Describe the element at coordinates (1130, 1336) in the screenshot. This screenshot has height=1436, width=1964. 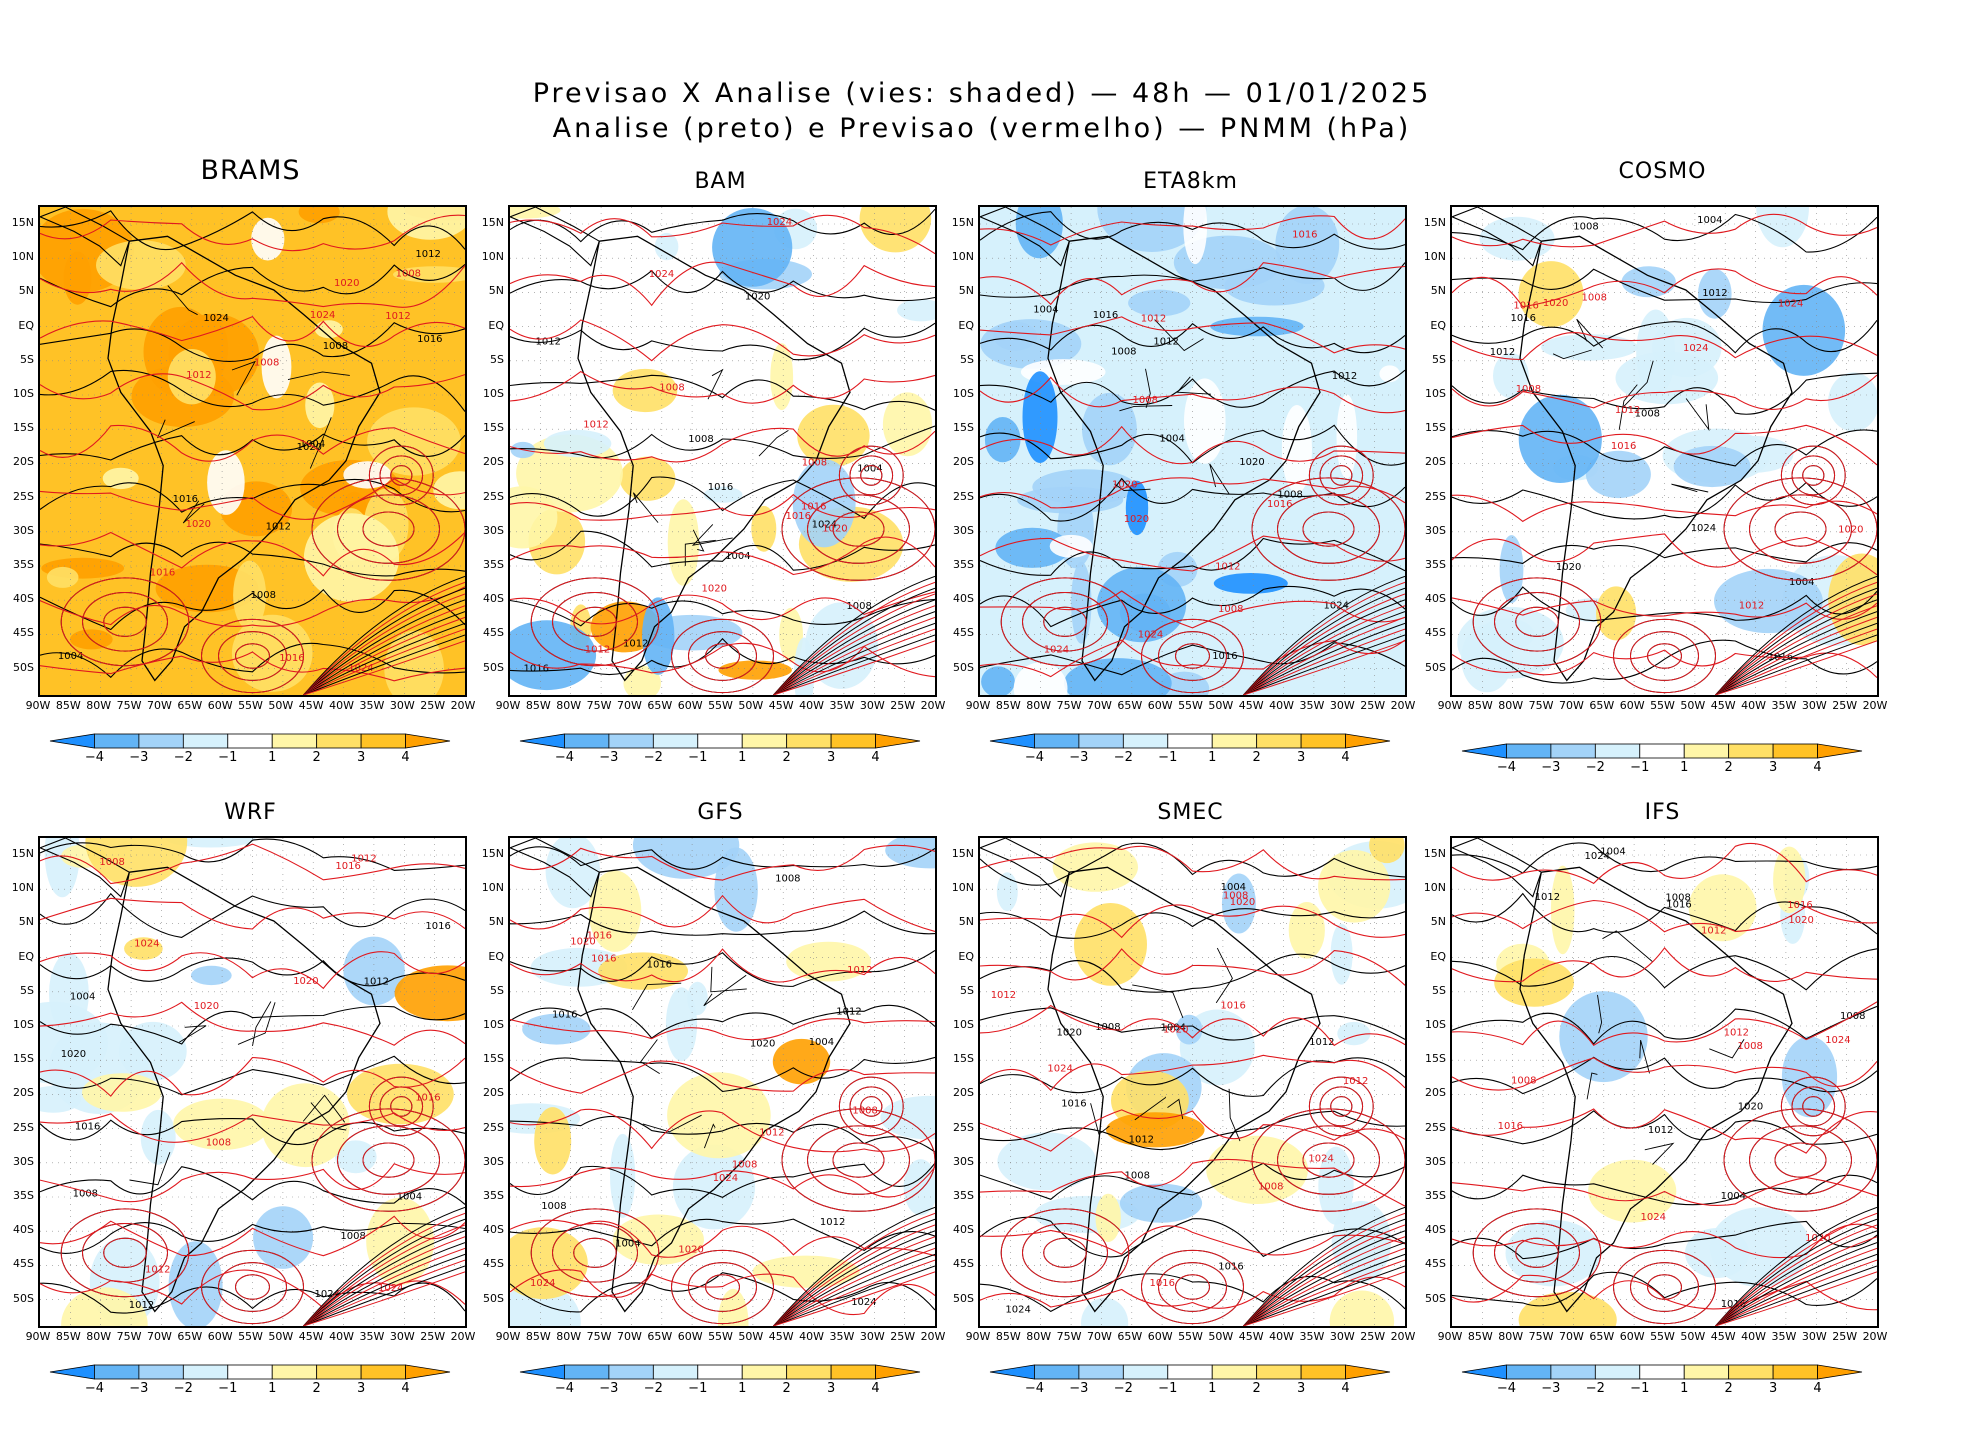
I see `longitude-label: 65W` at that location.